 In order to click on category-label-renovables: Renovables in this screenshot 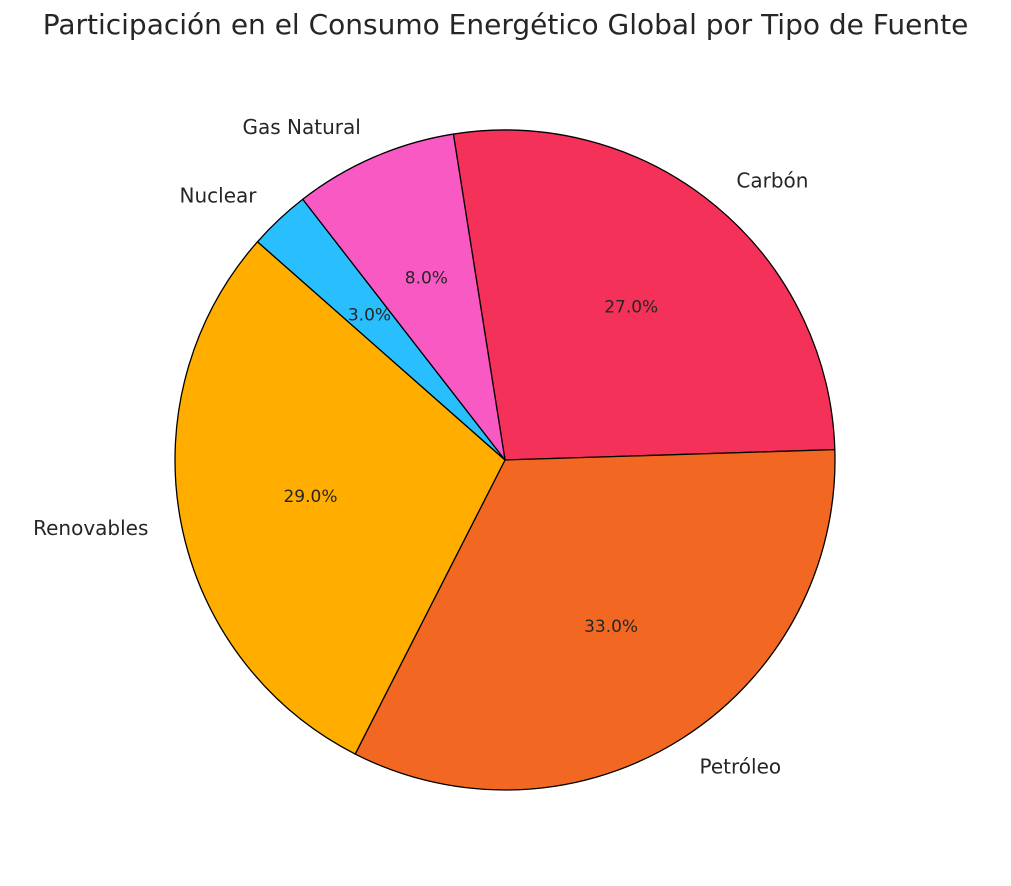, I will do `click(90, 528)`.